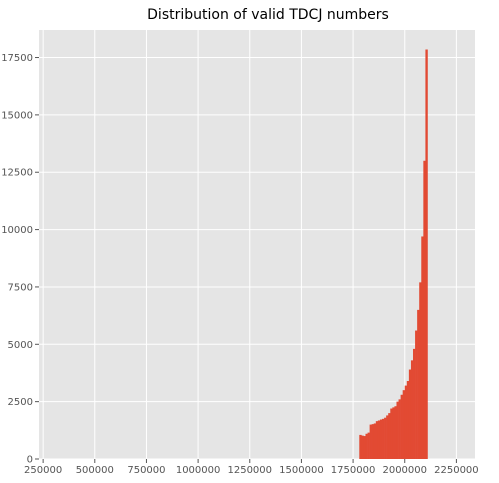 The width and height of the screenshot is (499, 483). I want to click on y-tick-label: 12500, so click(17, 173).